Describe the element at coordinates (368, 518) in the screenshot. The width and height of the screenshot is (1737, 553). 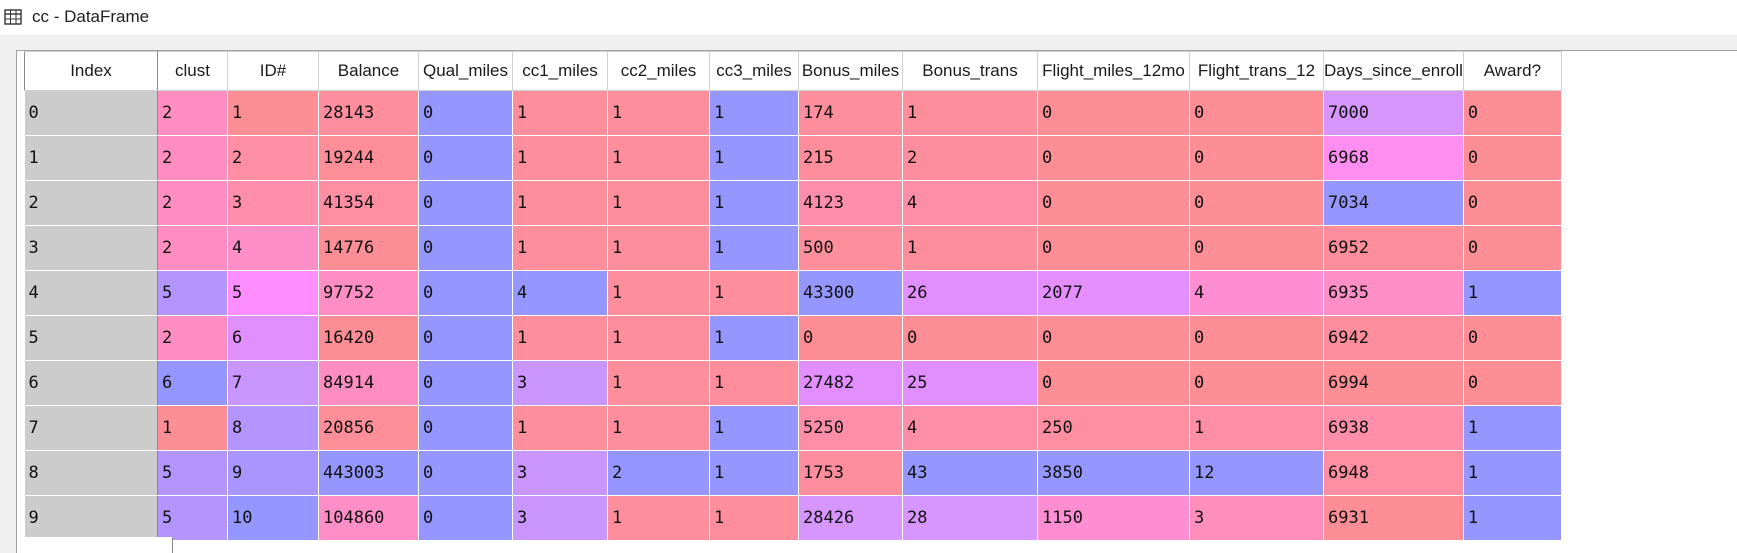
I see `data-cell: 104860` at that location.